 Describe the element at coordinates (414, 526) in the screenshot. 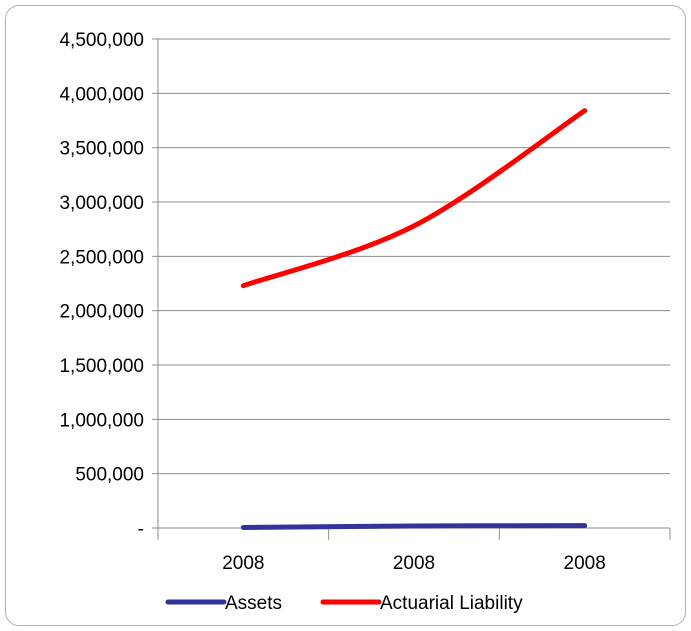

I see `series-line-assets` at that location.